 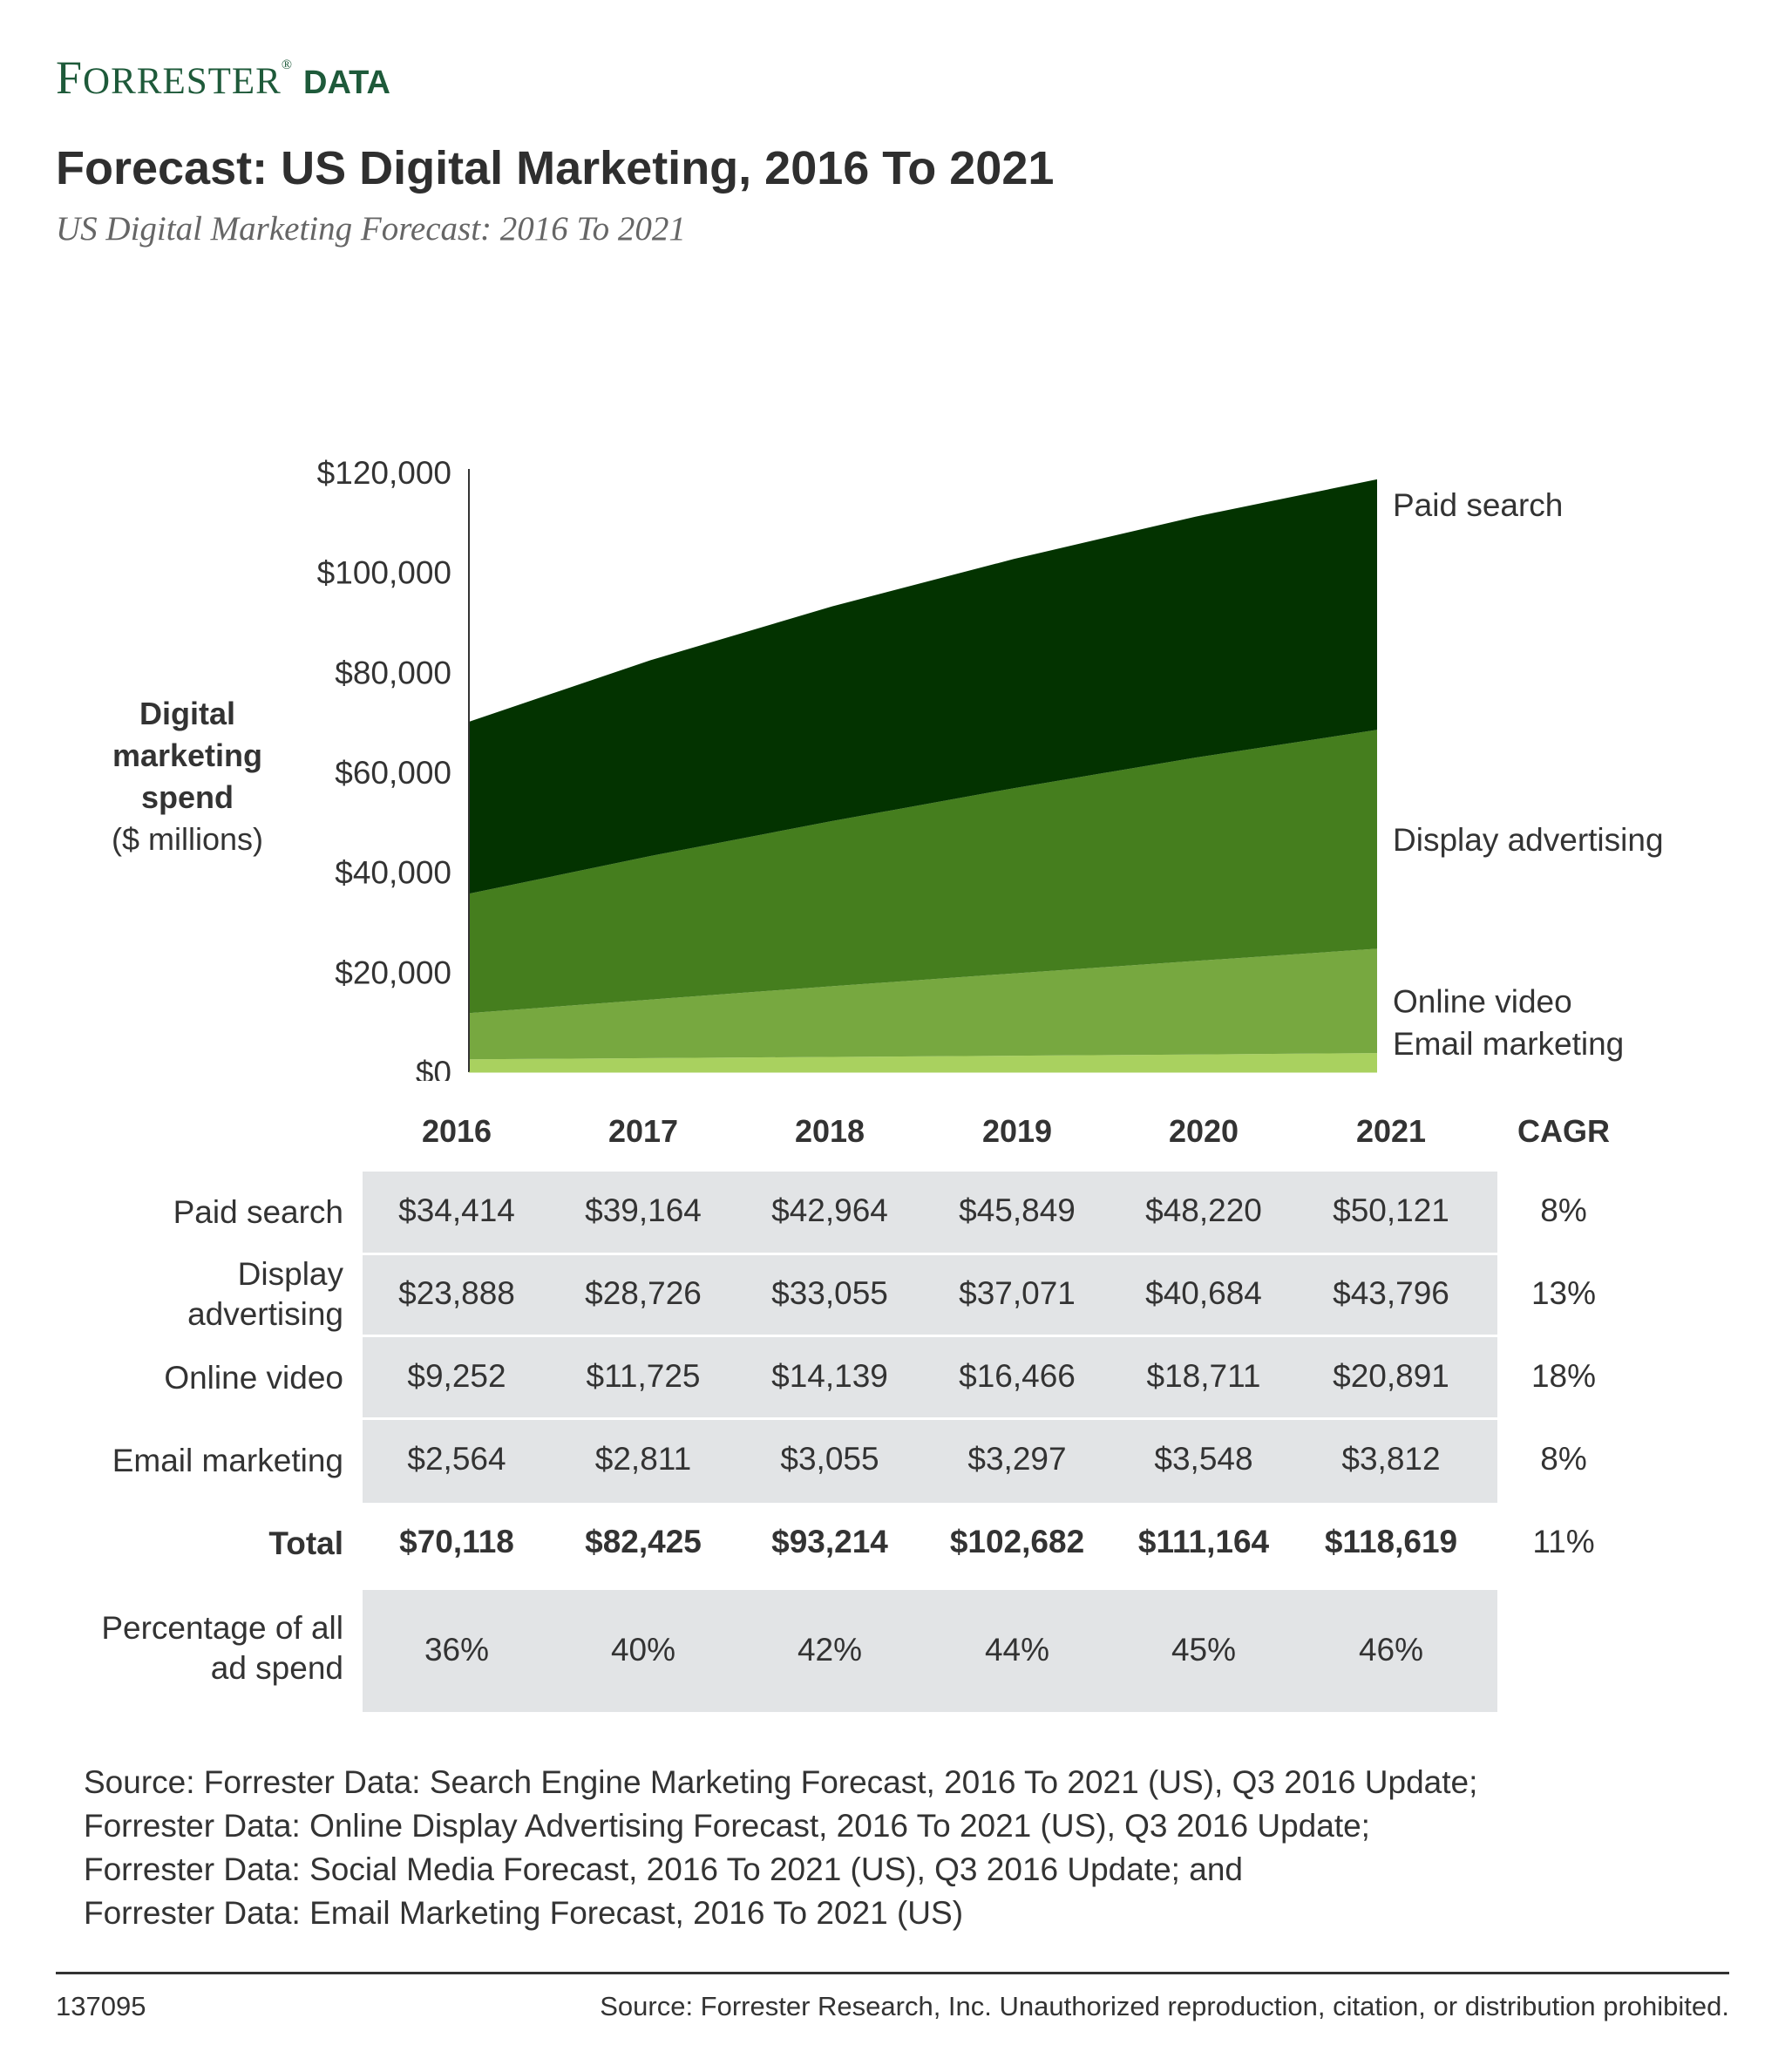 What do you see at coordinates (1391, 1293) in the screenshot?
I see `table-cell: $43,796` at bounding box center [1391, 1293].